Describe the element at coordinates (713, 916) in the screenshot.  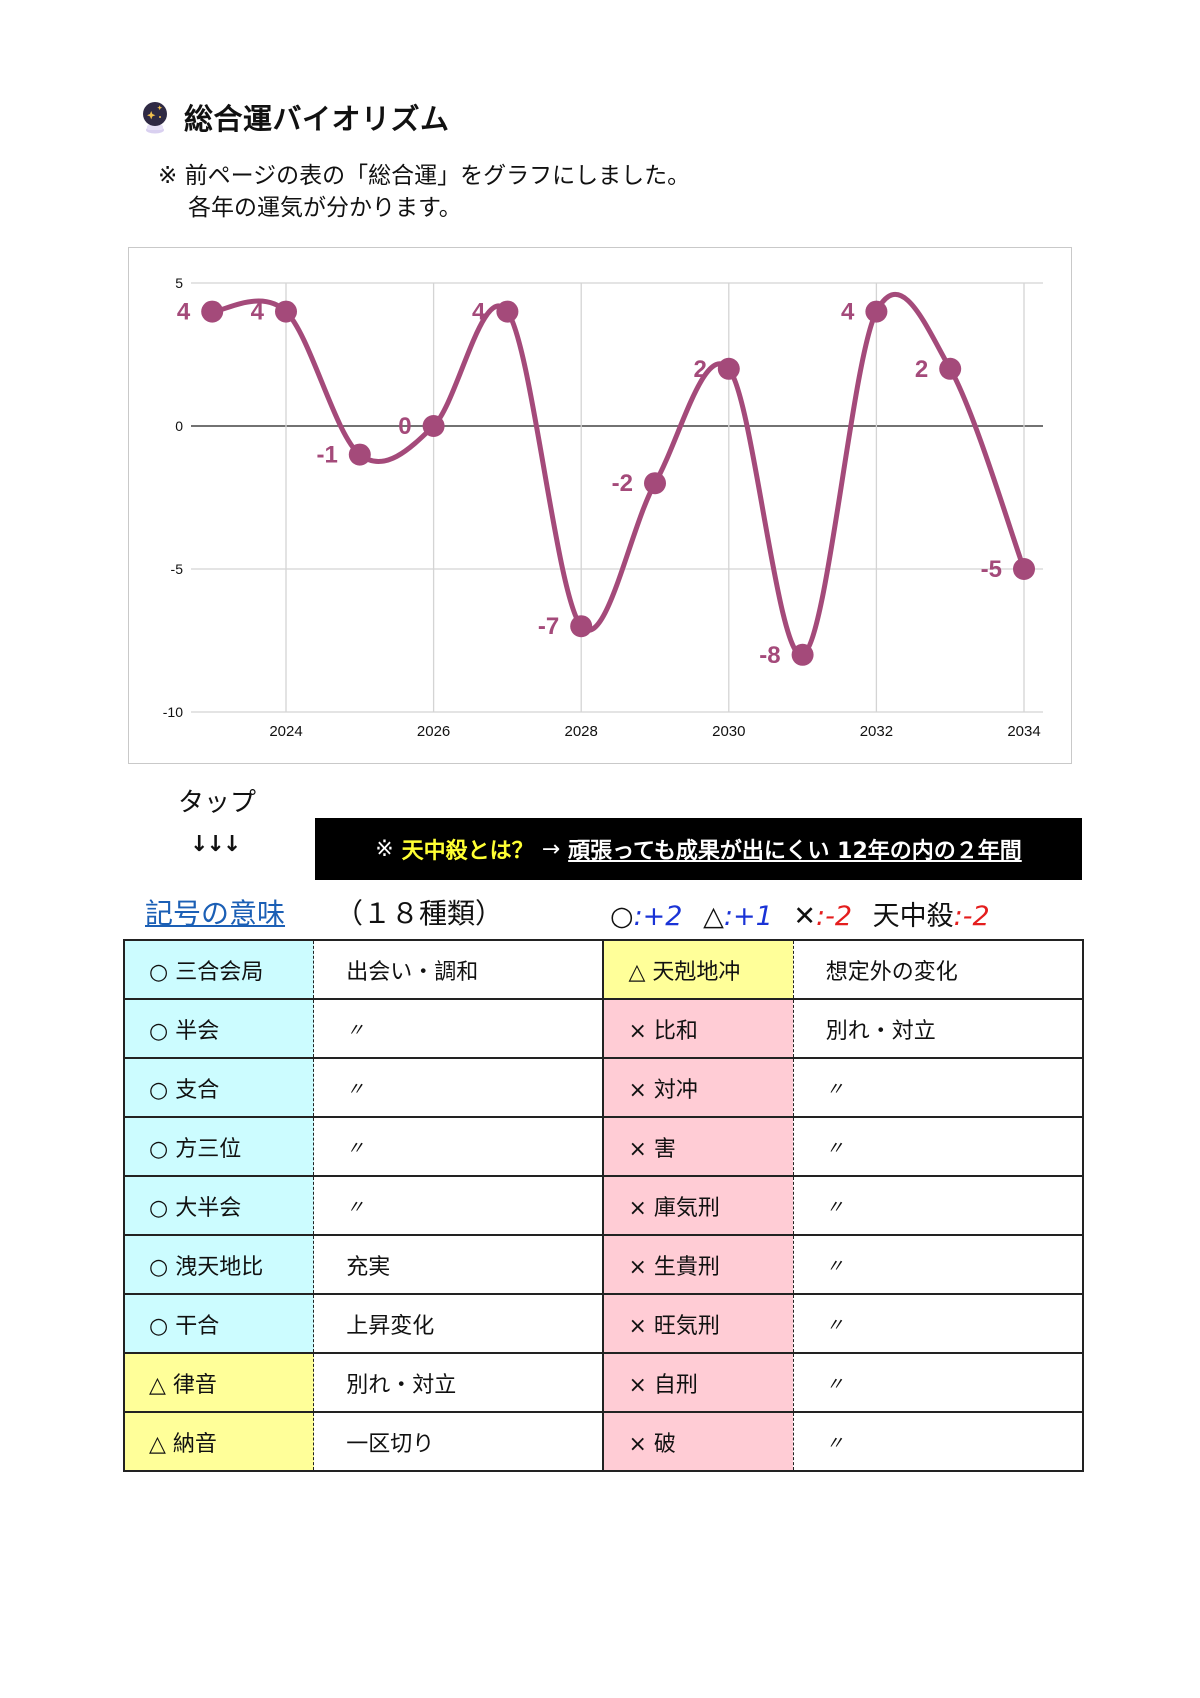
I see `triangle-symbol: △` at that location.